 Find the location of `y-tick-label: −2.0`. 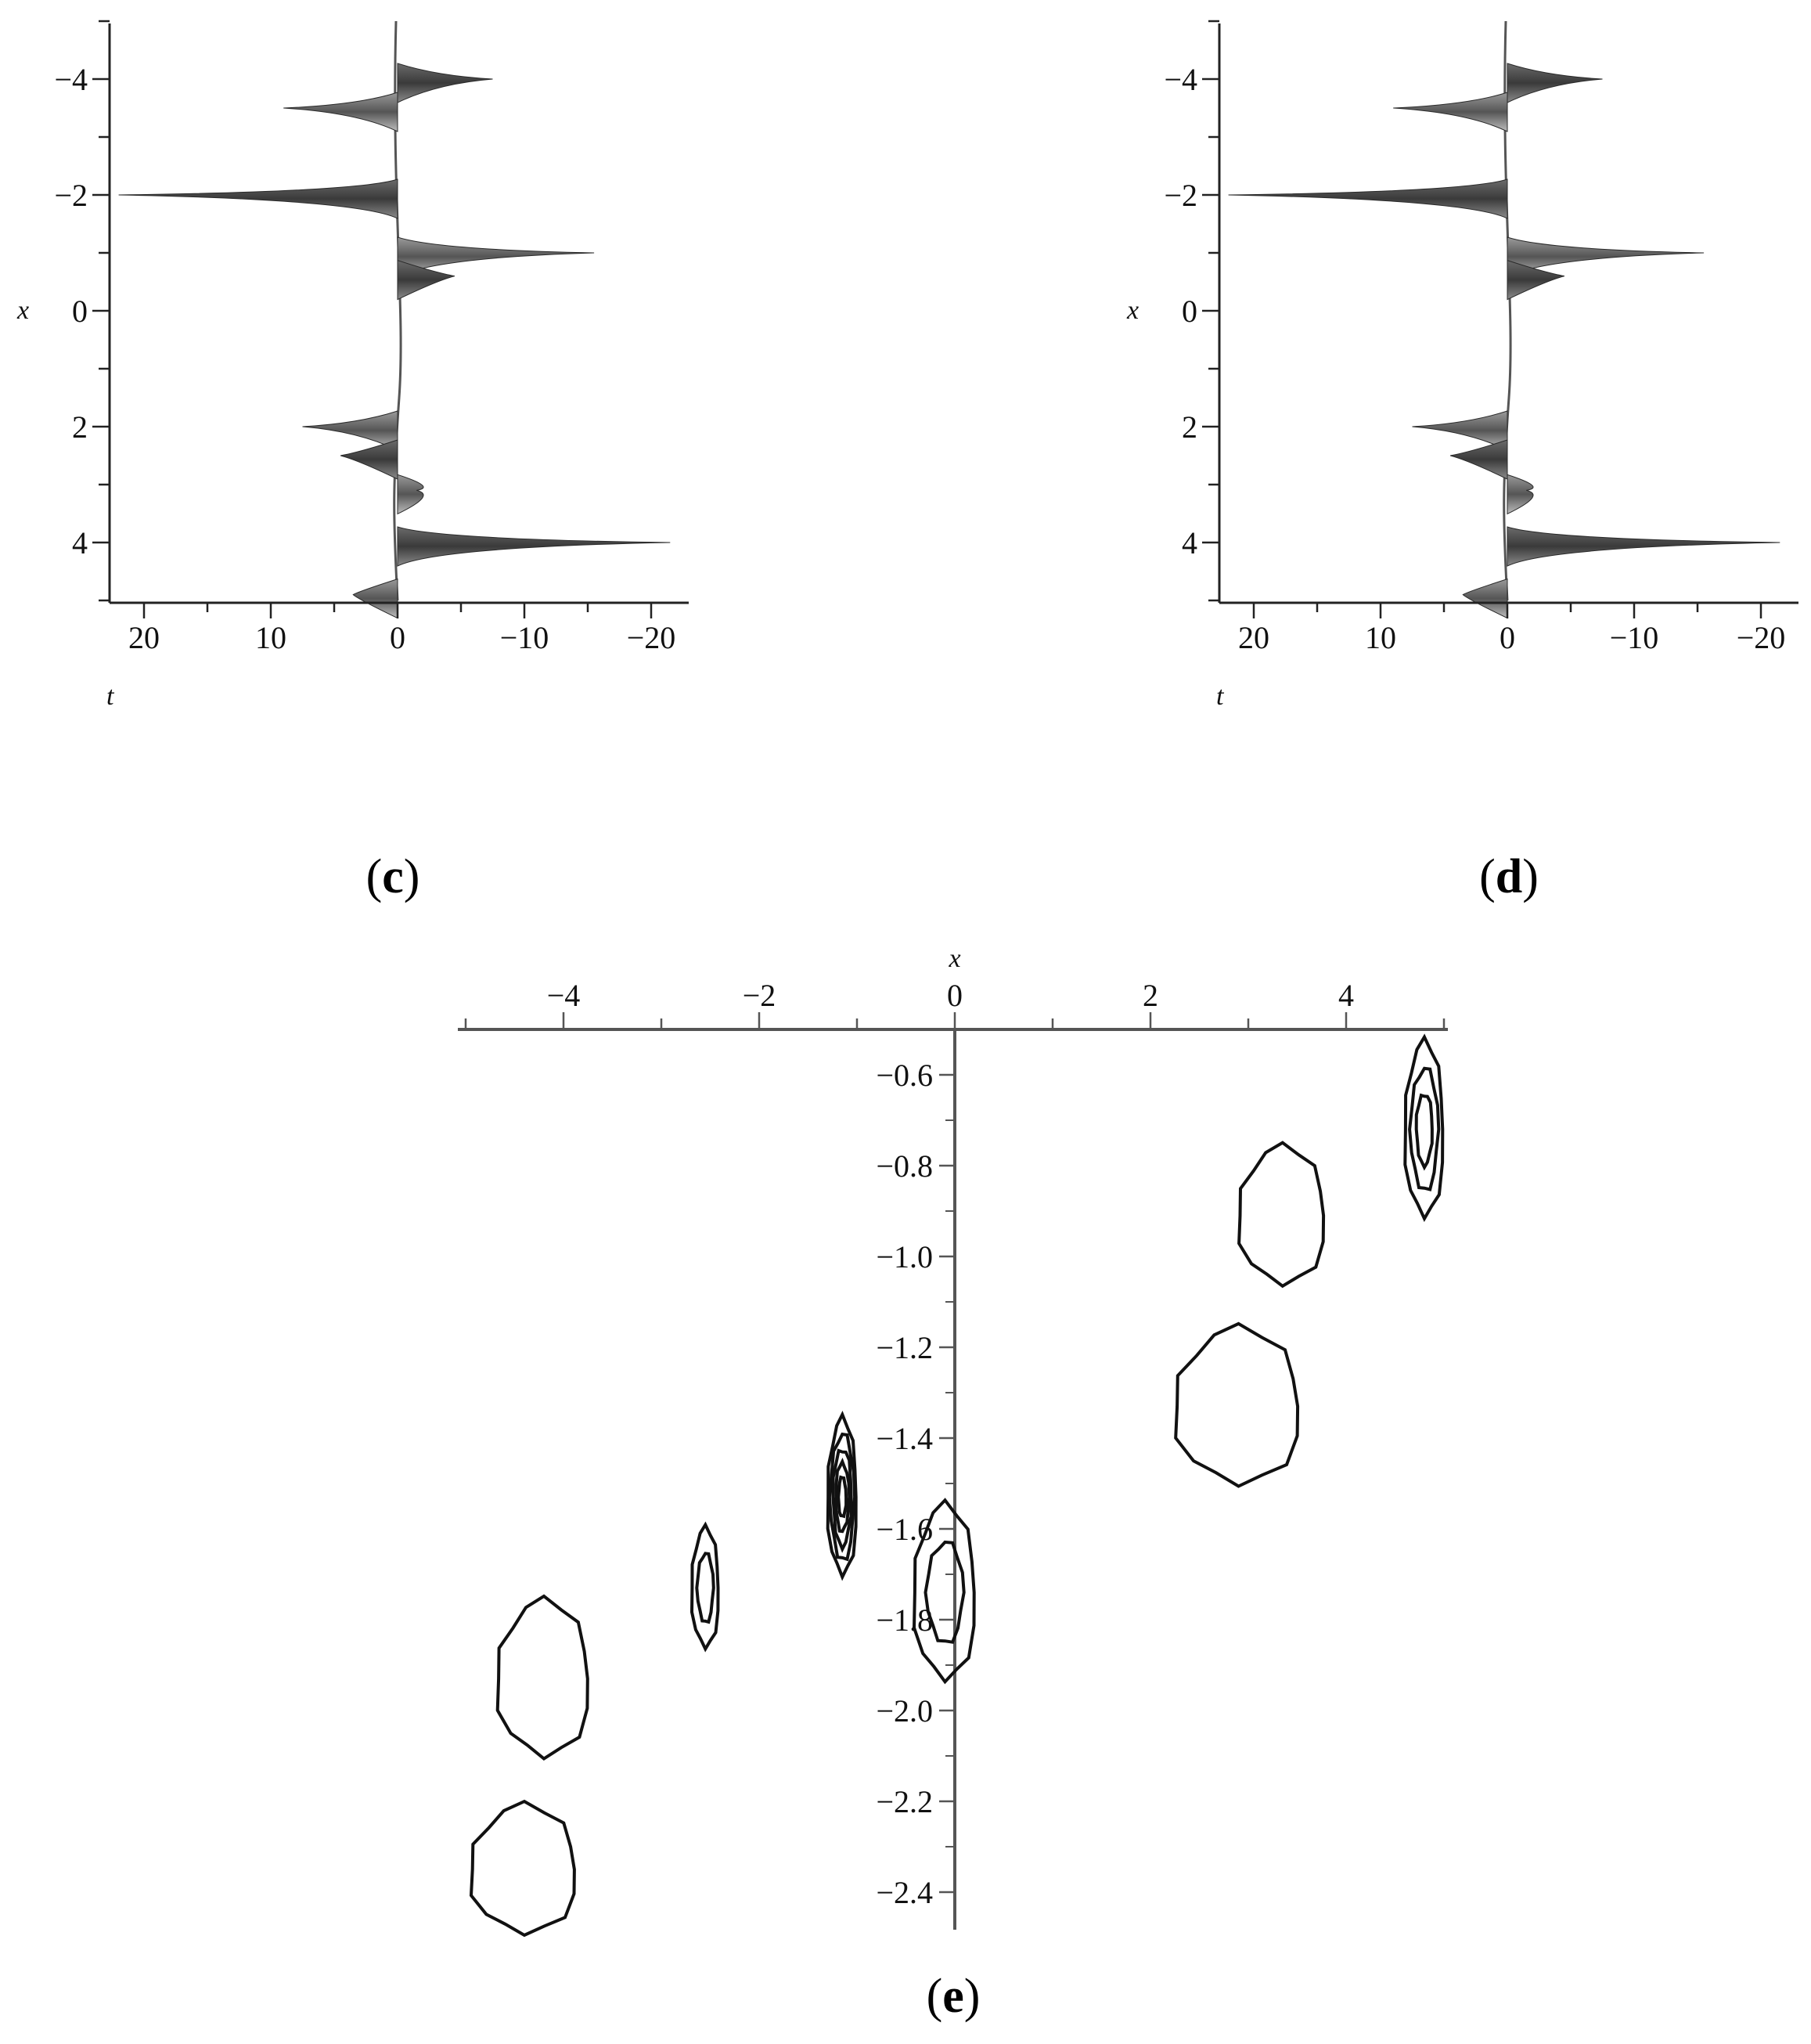

y-tick-label: −2.0 is located at coordinates (905, 1711).